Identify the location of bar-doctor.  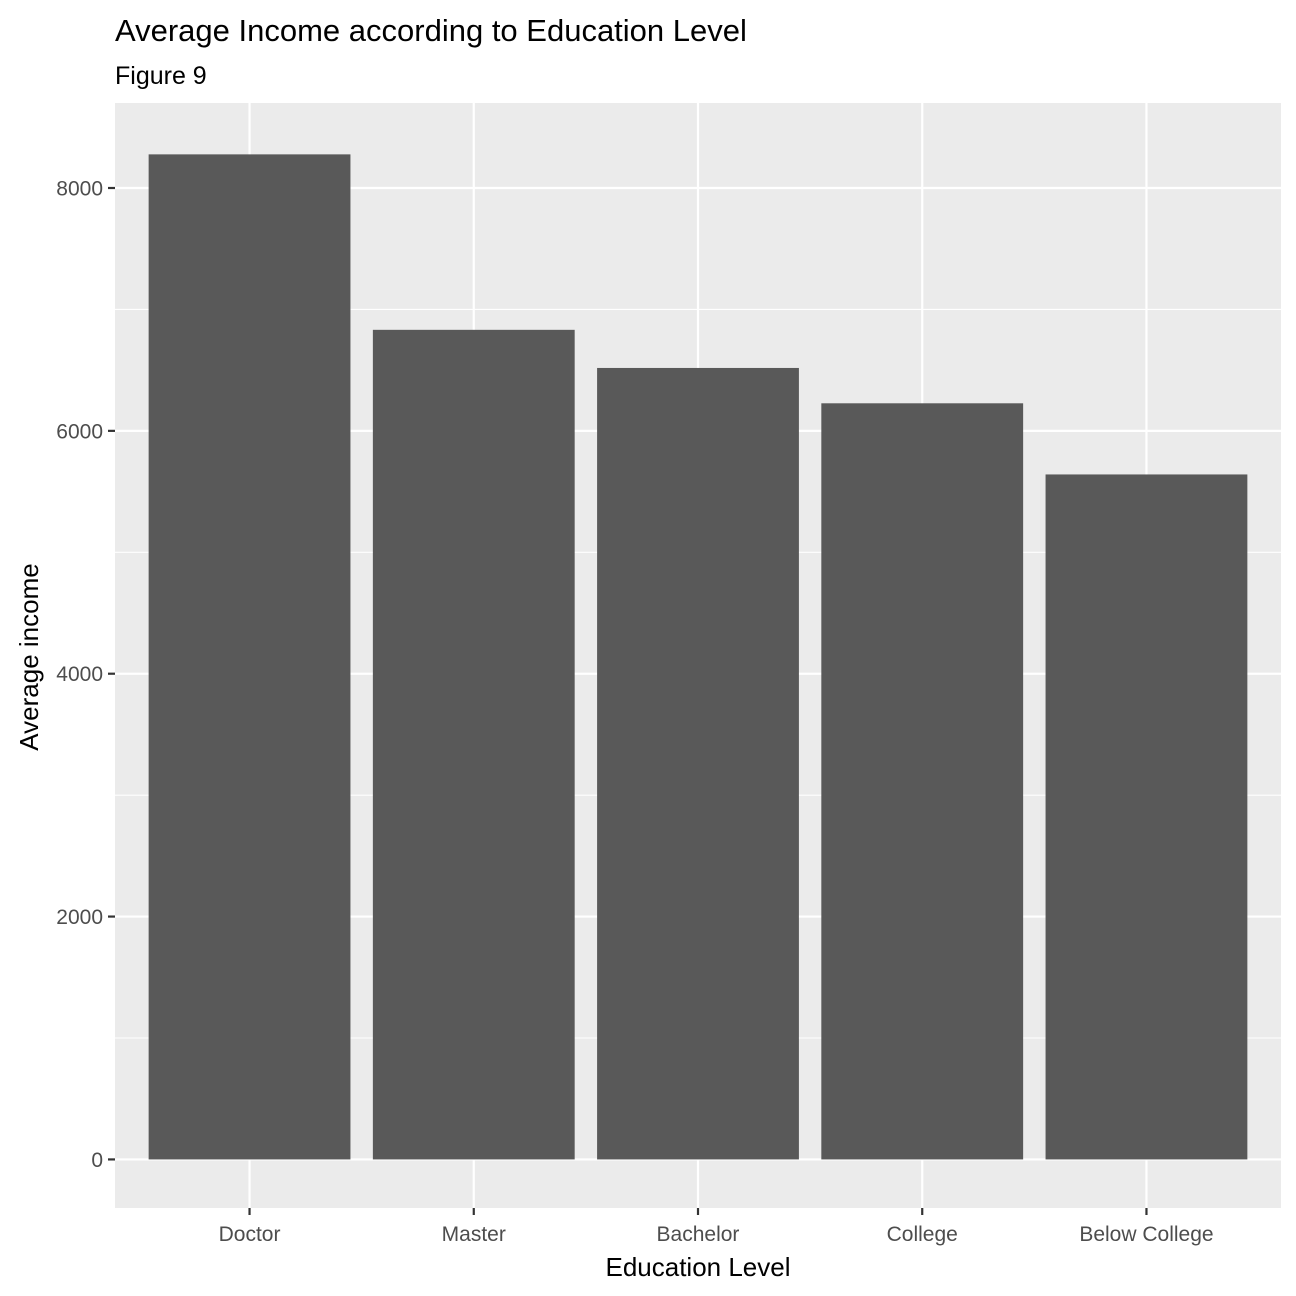
(249, 657).